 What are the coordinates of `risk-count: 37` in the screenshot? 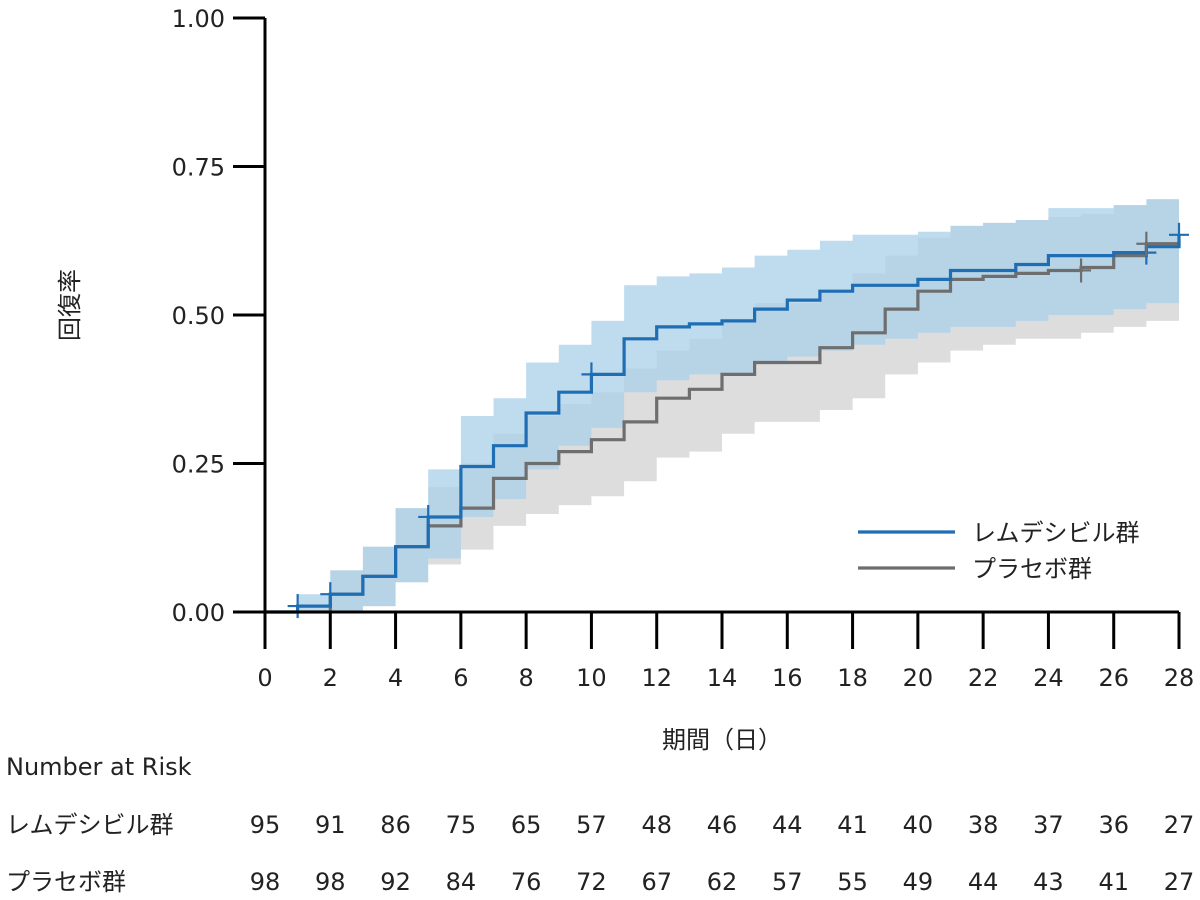 It's located at (1048, 825).